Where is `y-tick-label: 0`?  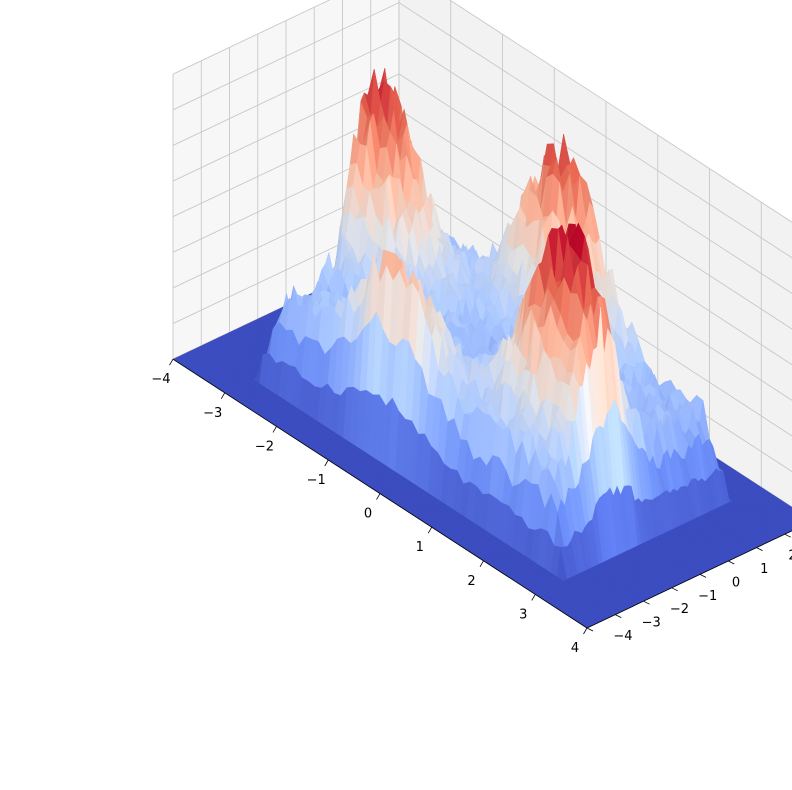
y-tick-label: 0 is located at coordinates (736, 582).